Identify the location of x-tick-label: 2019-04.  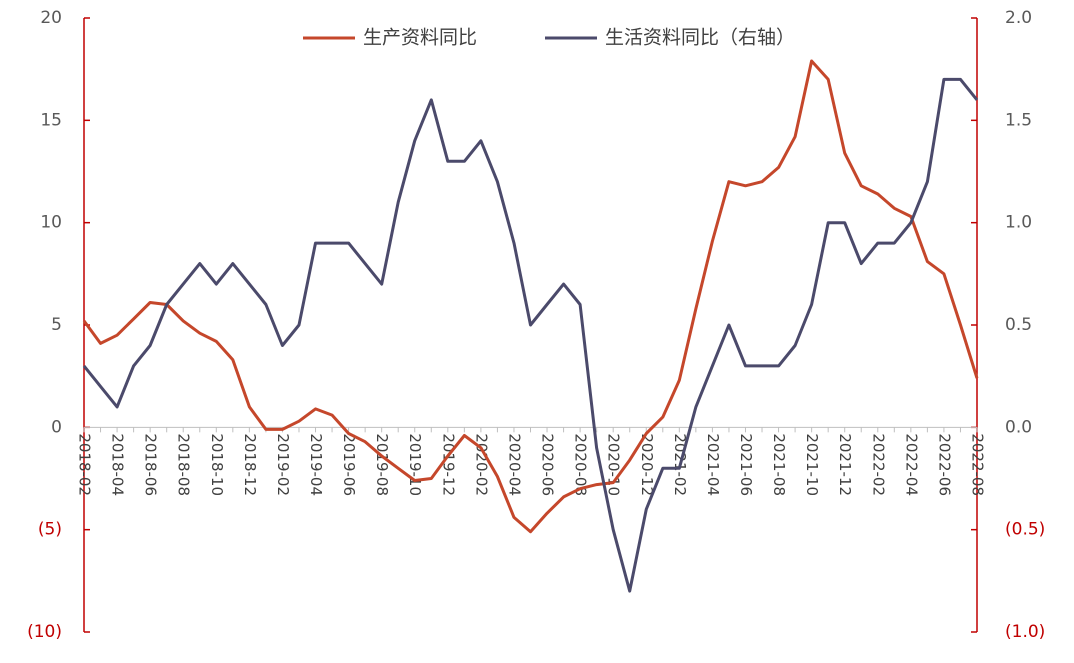
(316, 464).